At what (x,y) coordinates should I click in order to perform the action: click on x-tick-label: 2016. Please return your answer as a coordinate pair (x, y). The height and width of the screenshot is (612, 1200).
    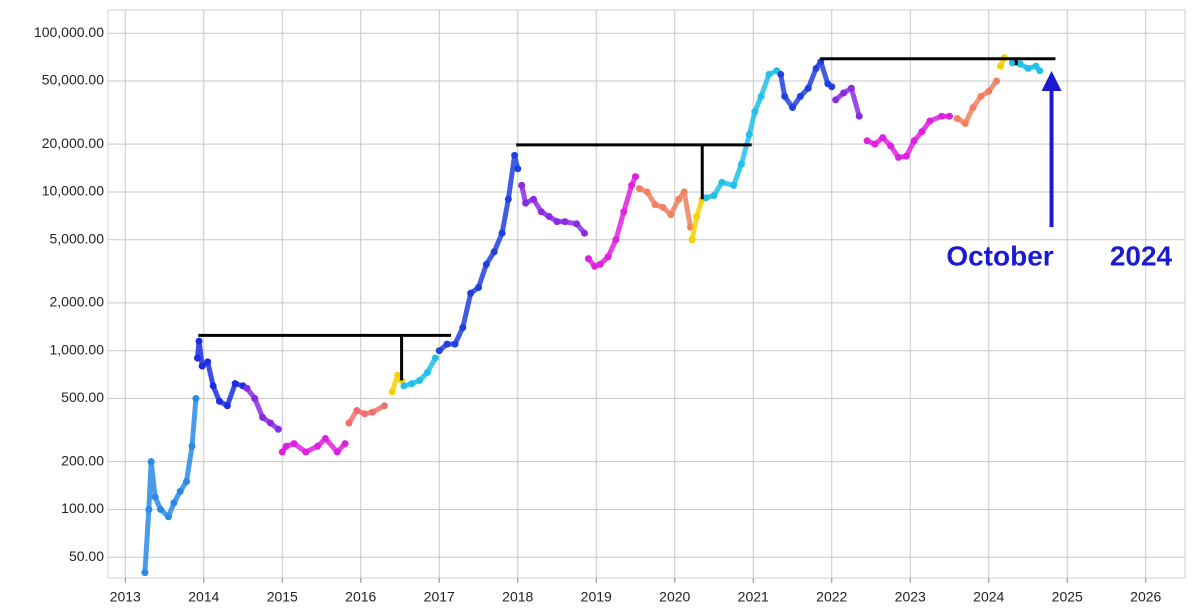
    Looking at the image, I should click on (360, 597).